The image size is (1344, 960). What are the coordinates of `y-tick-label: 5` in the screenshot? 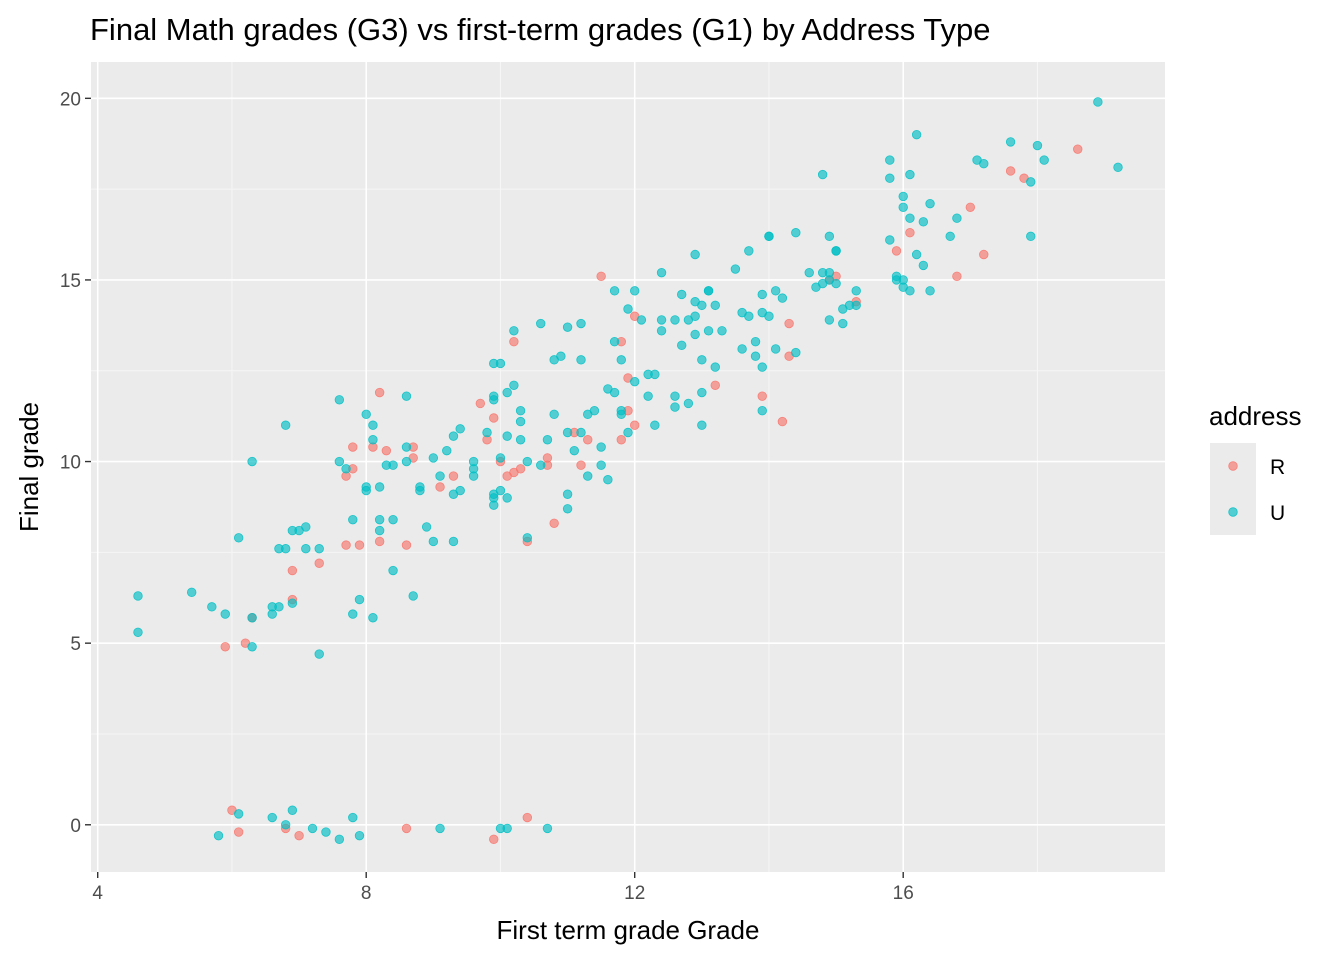 It's located at (75, 644).